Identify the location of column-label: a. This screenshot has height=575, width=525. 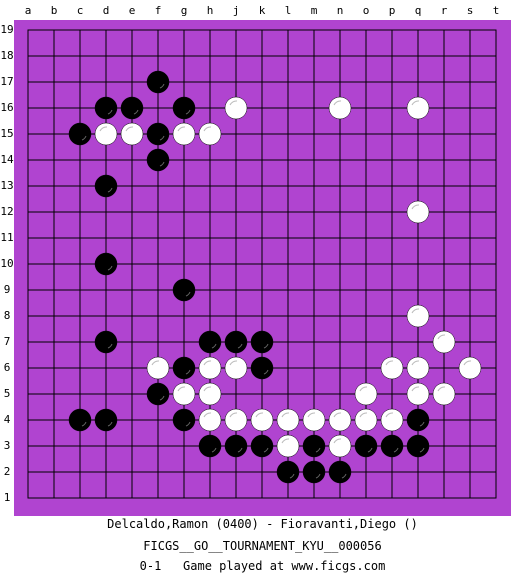
(28, 10).